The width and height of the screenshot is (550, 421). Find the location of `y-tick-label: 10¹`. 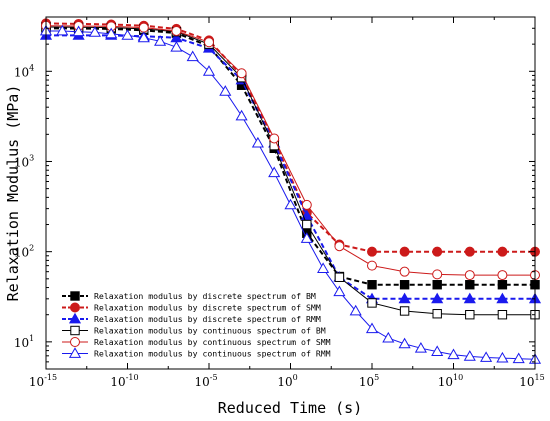

y-tick-label: 10¹ is located at coordinates (24, 342).